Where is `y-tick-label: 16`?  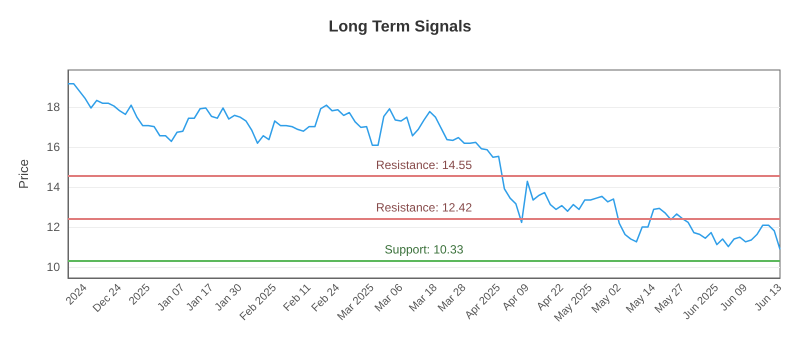 y-tick-label: 16 is located at coordinates (53, 147).